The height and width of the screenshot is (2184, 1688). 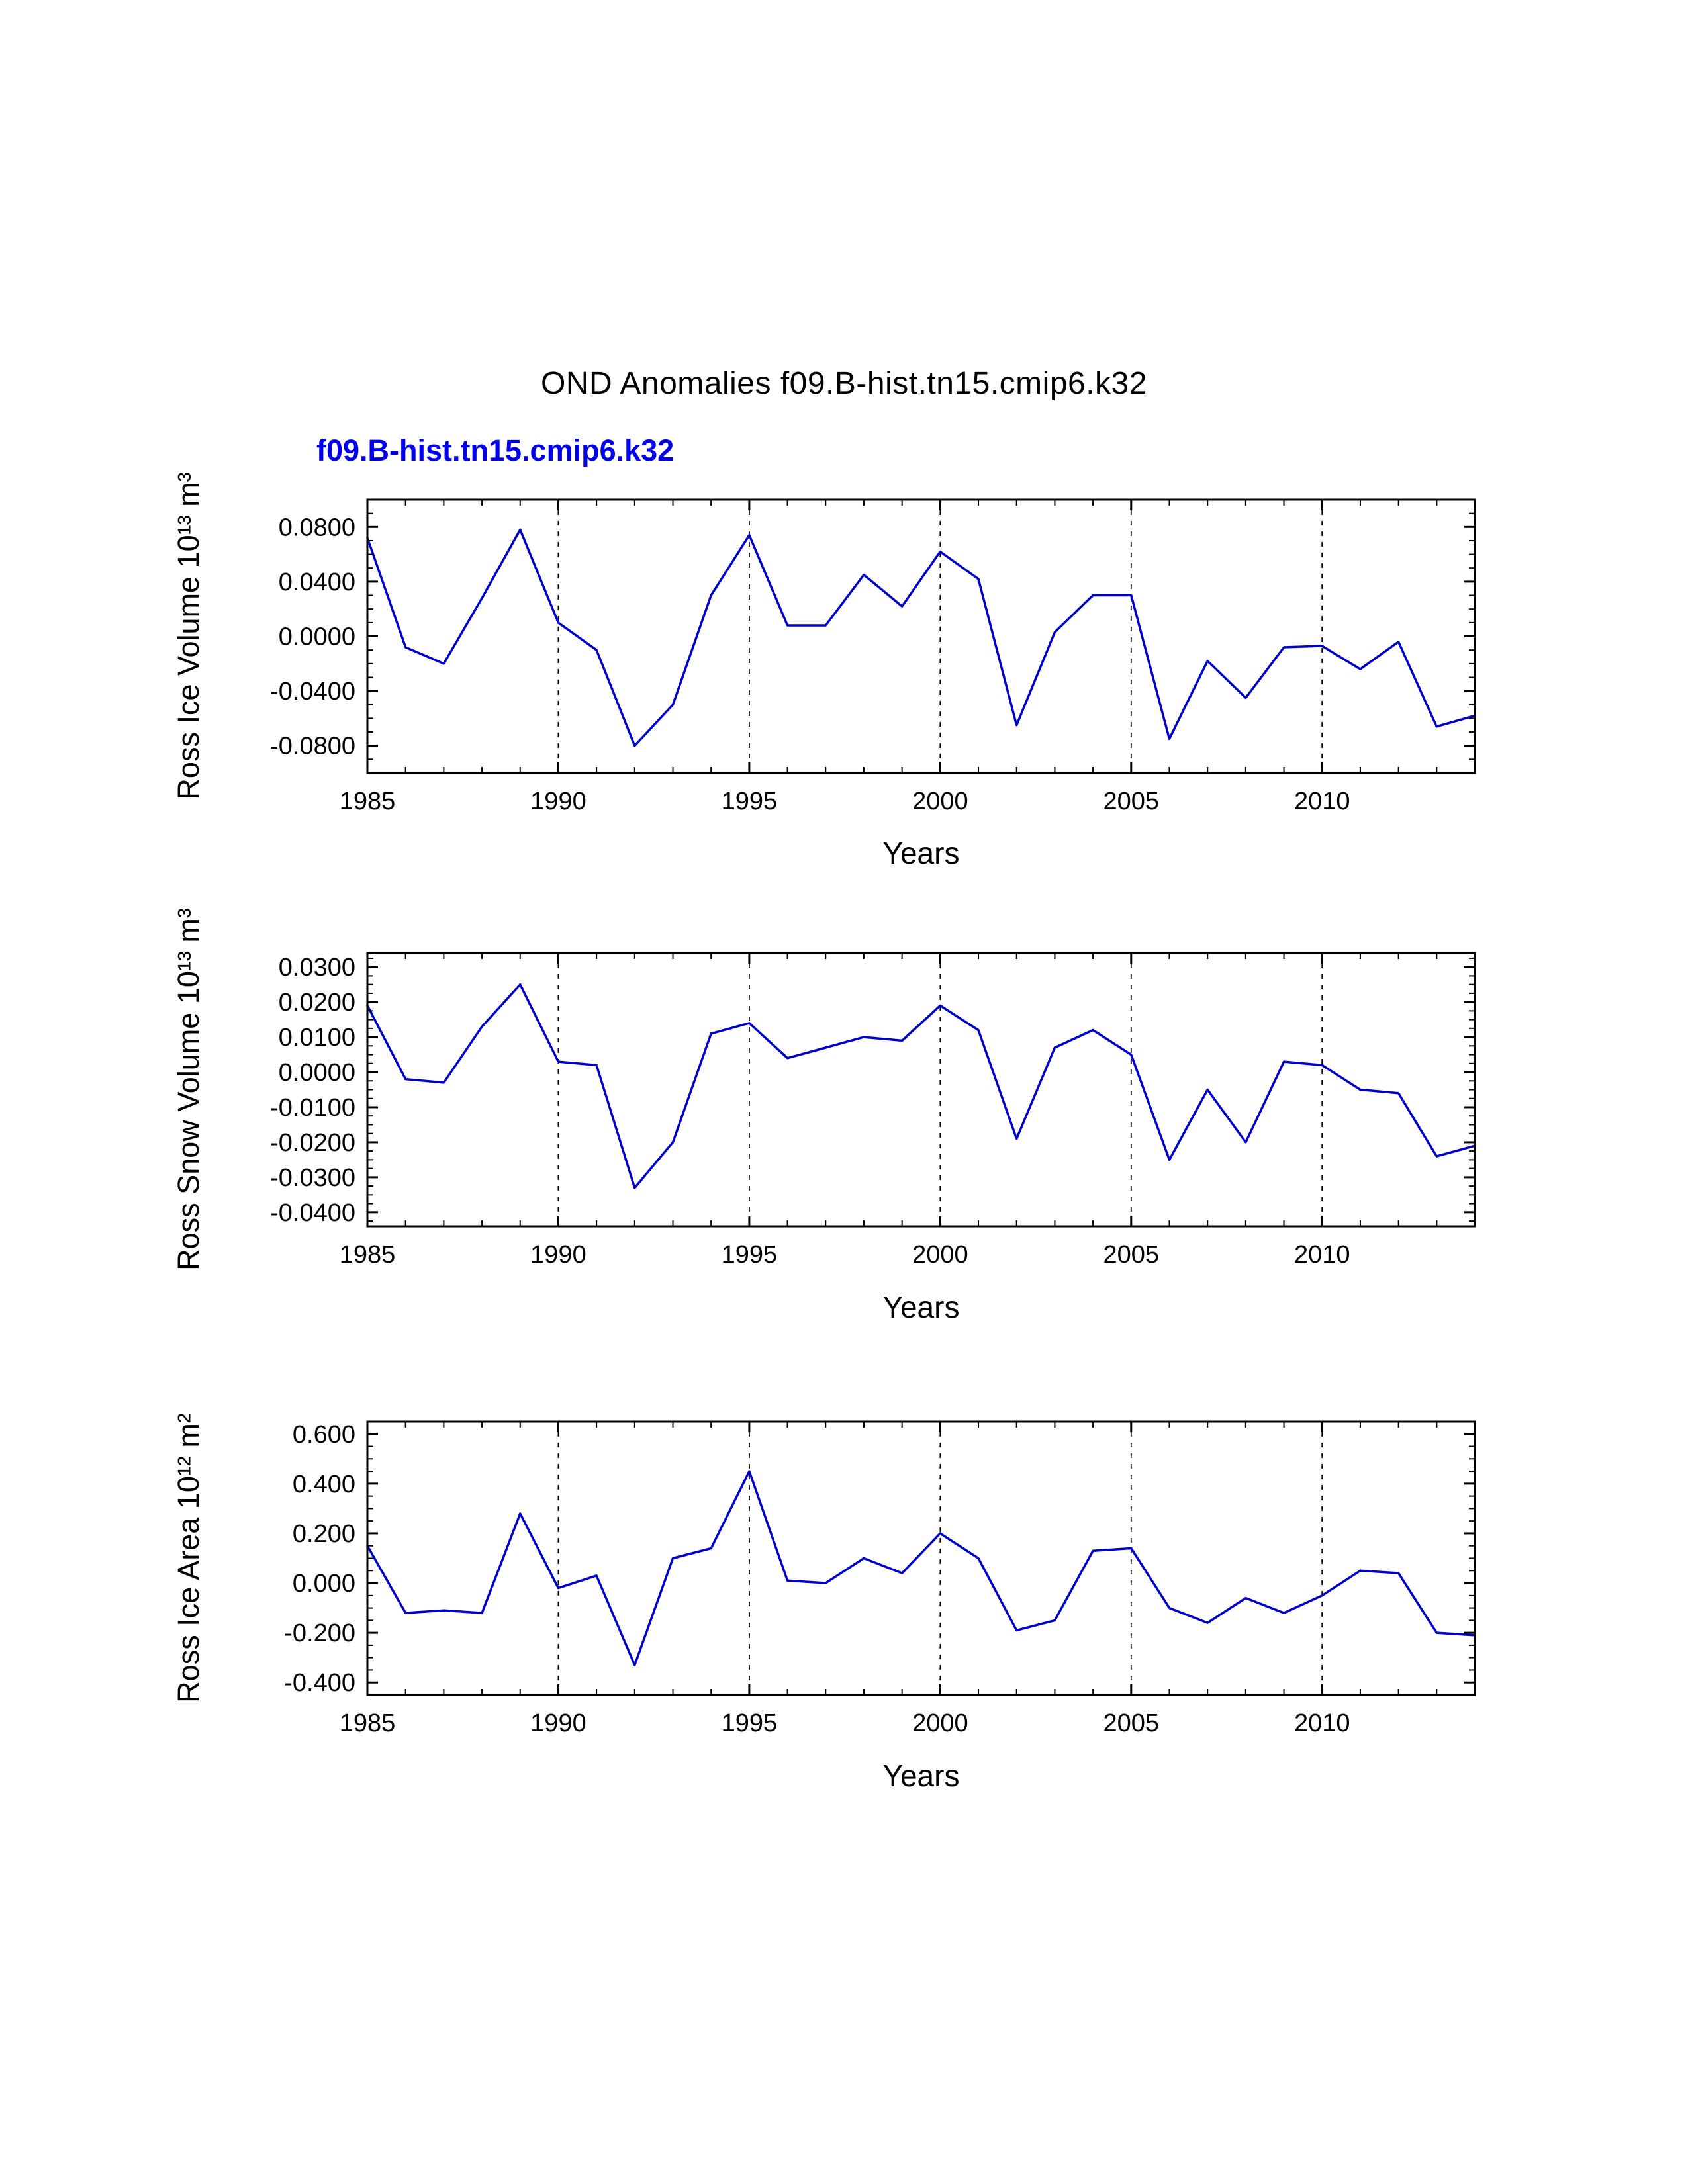 I want to click on svg-text: -0.200, so click(x=319, y=1633).